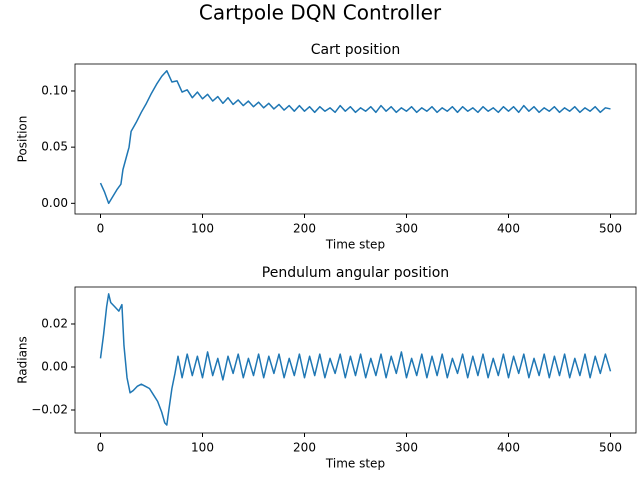 Image resolution: width=640 pixels, height=480 pixels. Describe the element at coordinates (356, 50) in the screenshot. I see `axes-title: Cart position` at that location.